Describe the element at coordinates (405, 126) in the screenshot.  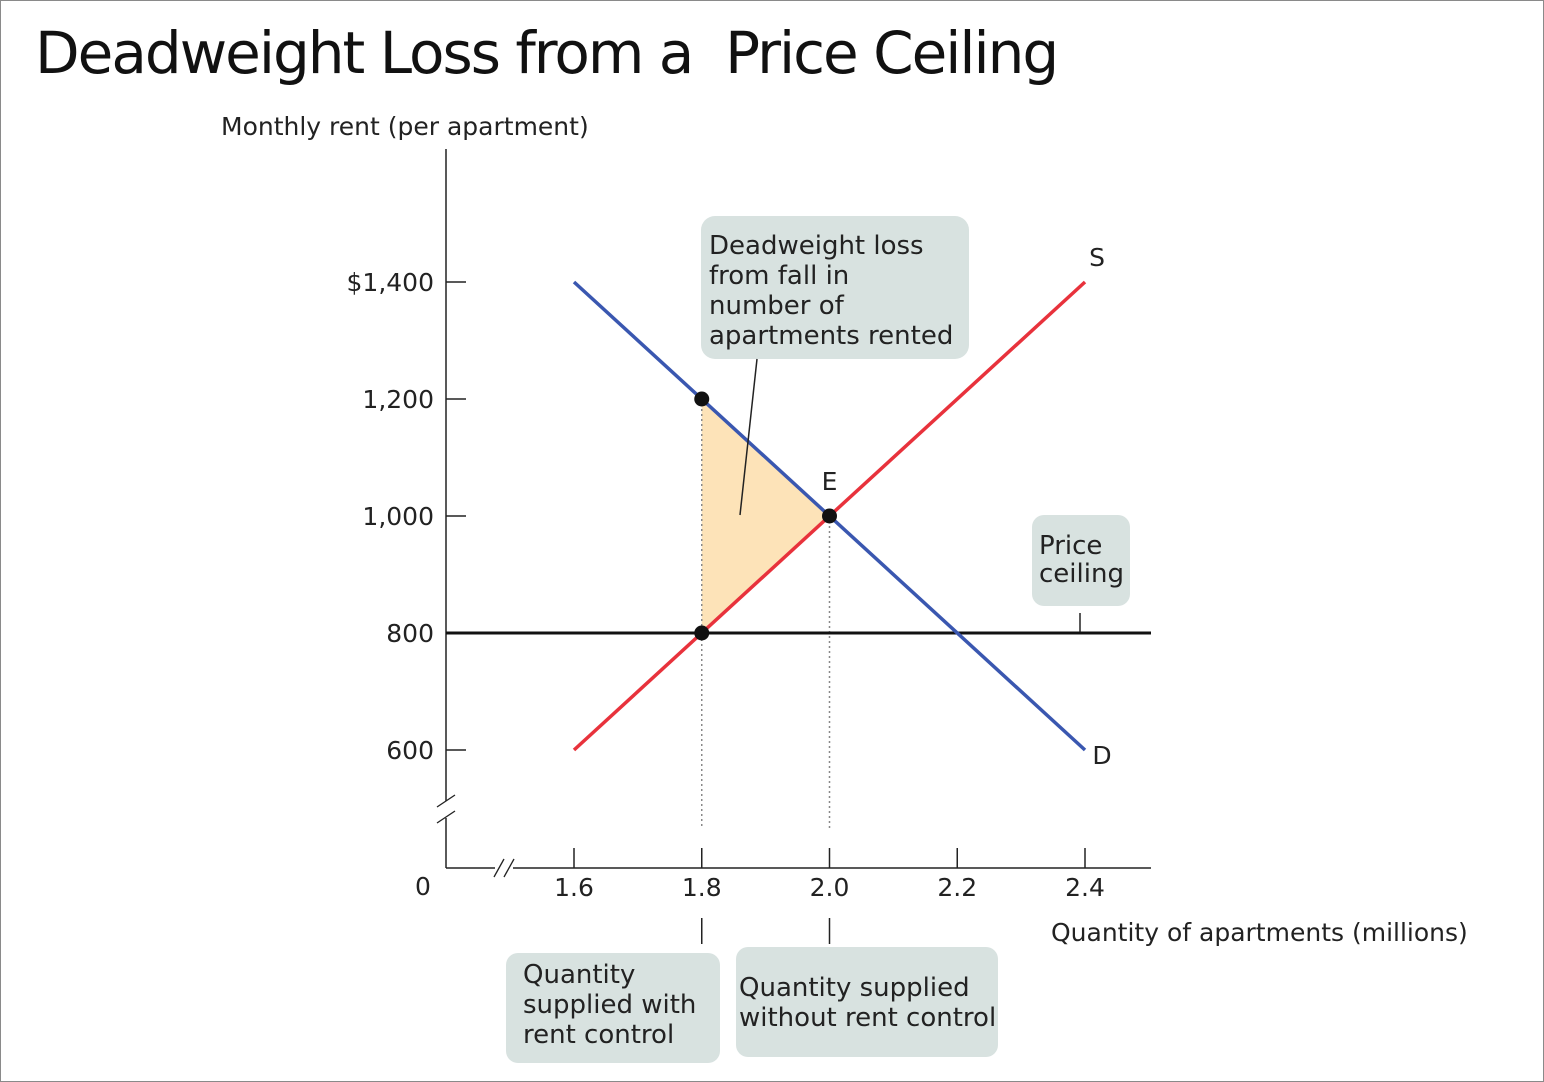
I see `y-axis-label: Monthly rent (per apartment)` at that location.